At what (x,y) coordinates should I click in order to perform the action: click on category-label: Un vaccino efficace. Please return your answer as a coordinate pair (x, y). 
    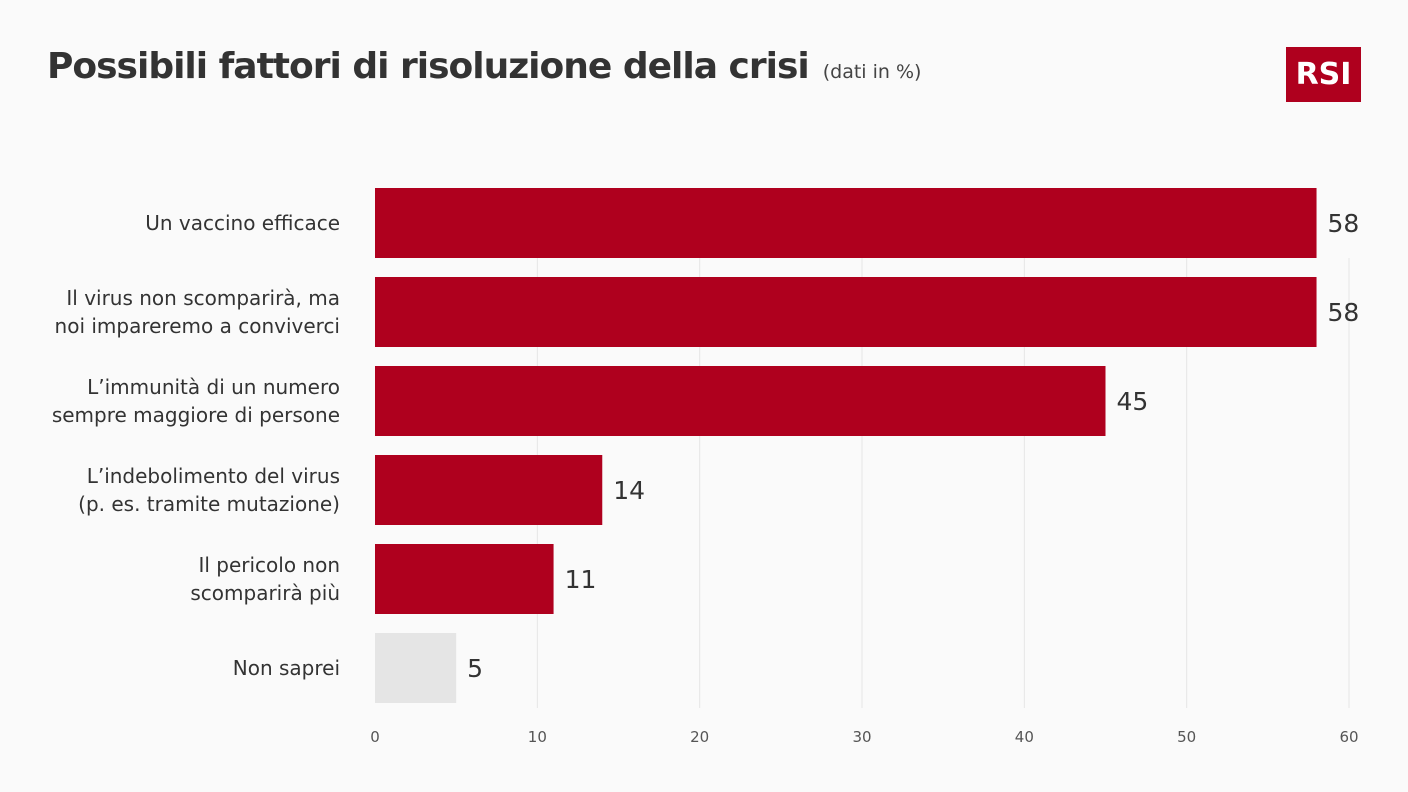
    Looking at the image, I should click on (242, 223).